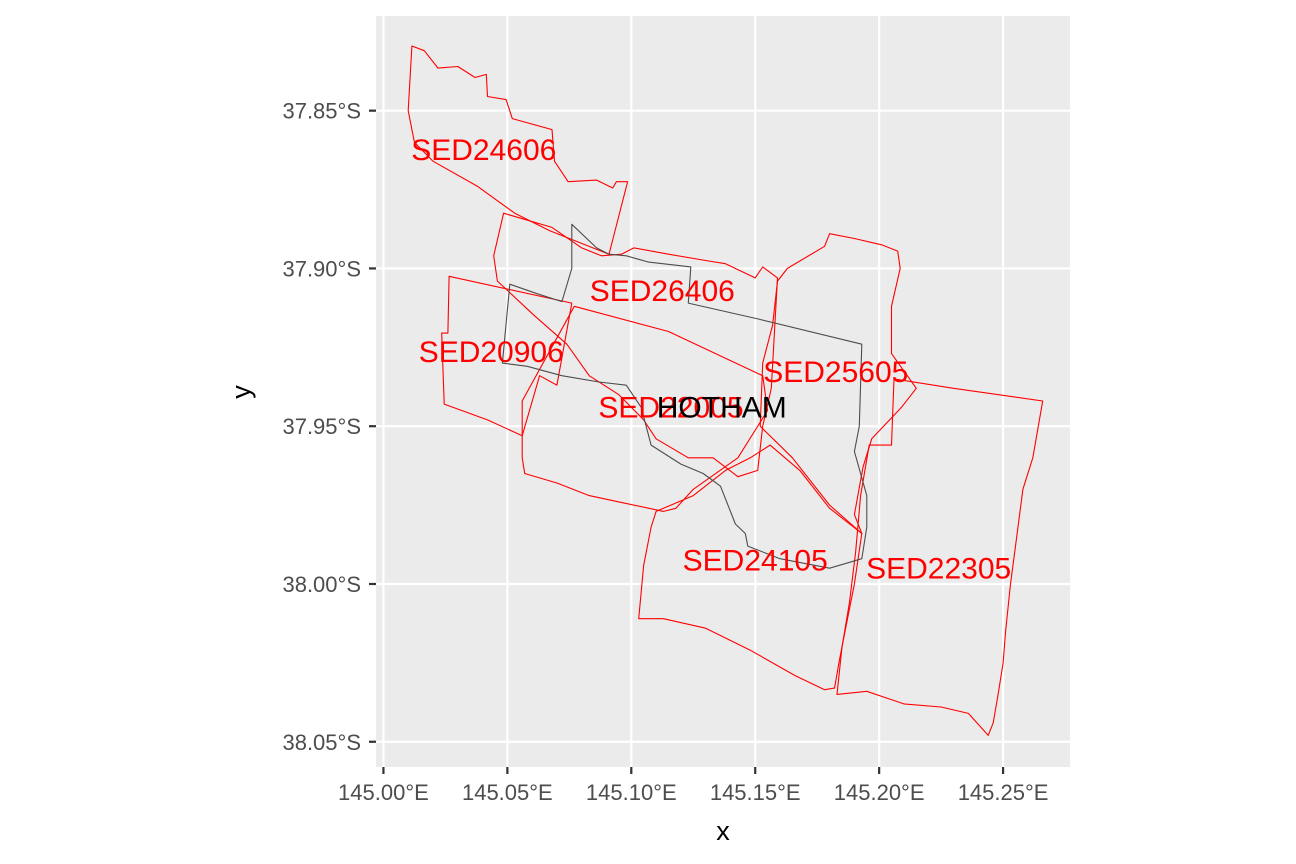  Describe the element at coordinates (1003, 792) in the screenshot. I see `x-tick-label: 145.25°E` at that location.